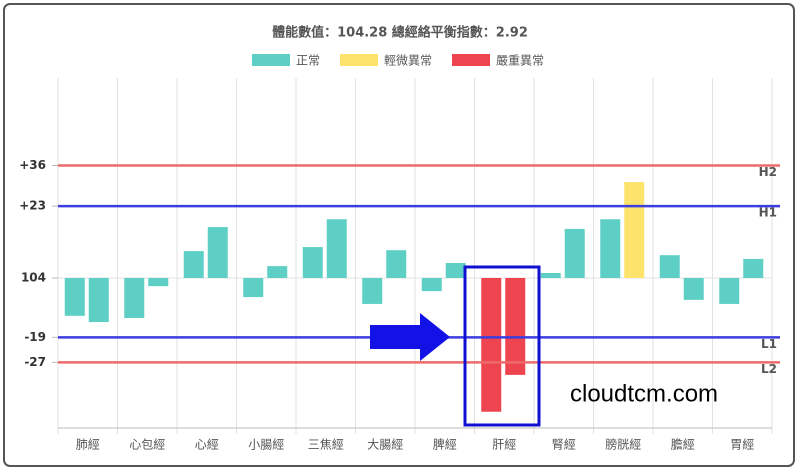 The width and height of the screenshot is (800, 473). Describe the element at coordinates (623, 444) in the screenshot. I see `x-tick-label: 膀胱經` at that location.